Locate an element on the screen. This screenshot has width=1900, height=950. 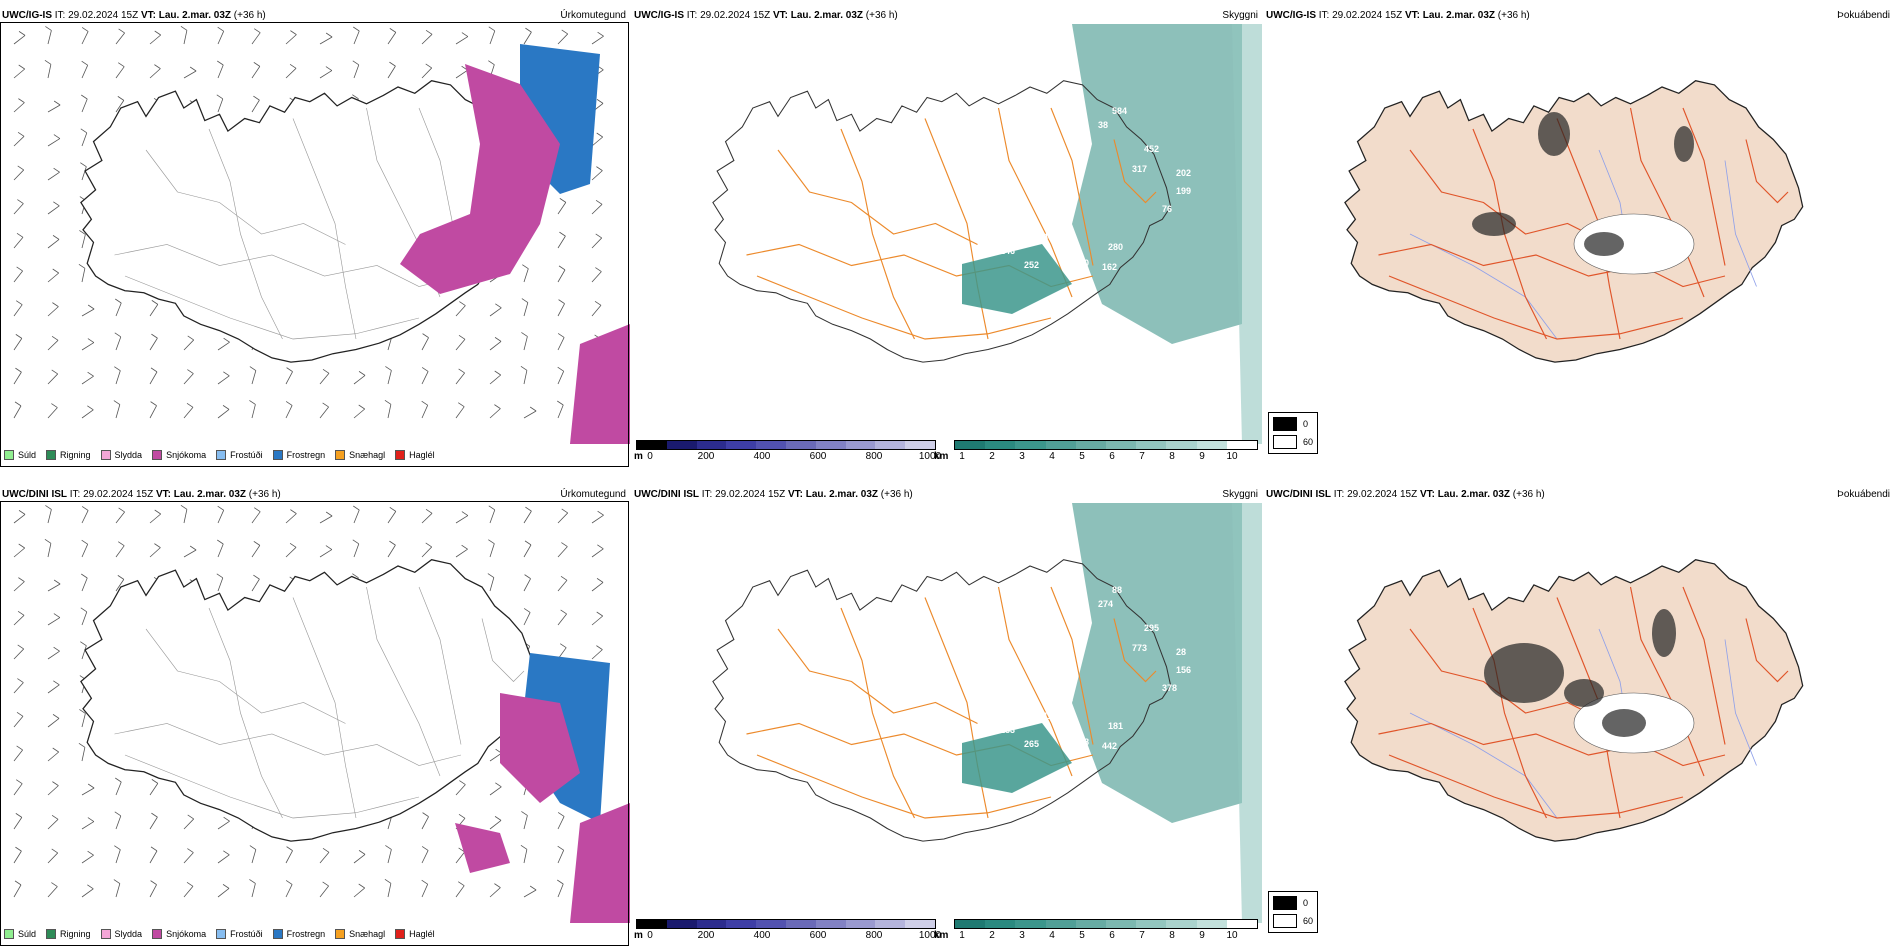
map-precip is located at coordinates (321, 713).